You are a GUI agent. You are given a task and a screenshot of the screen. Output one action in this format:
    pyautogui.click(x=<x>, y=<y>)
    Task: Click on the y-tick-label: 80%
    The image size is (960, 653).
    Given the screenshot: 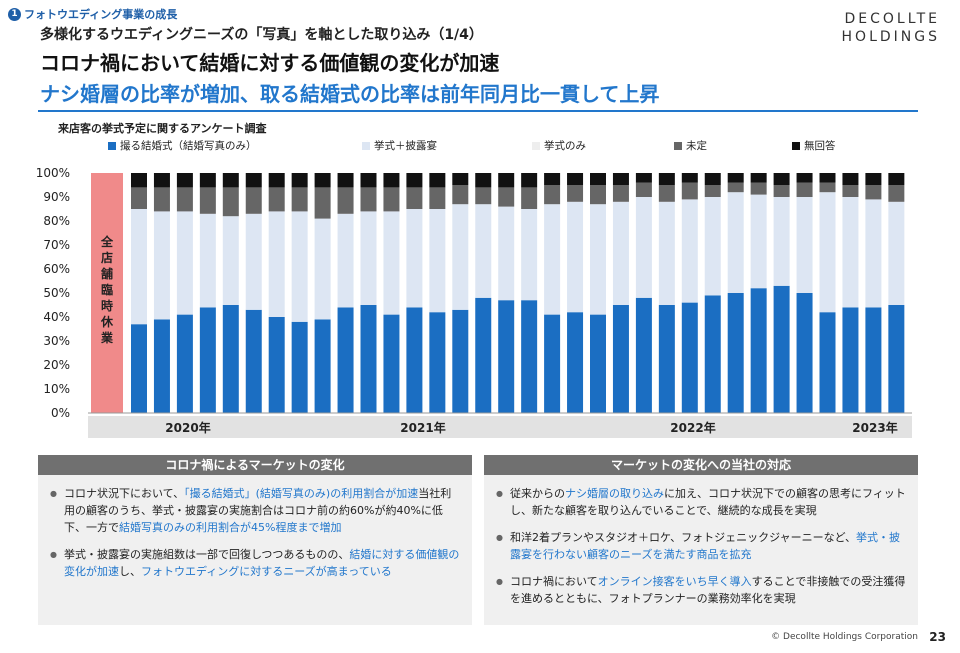 What is the action you would take?
    pyautogui.click(x=56, y=221)
    